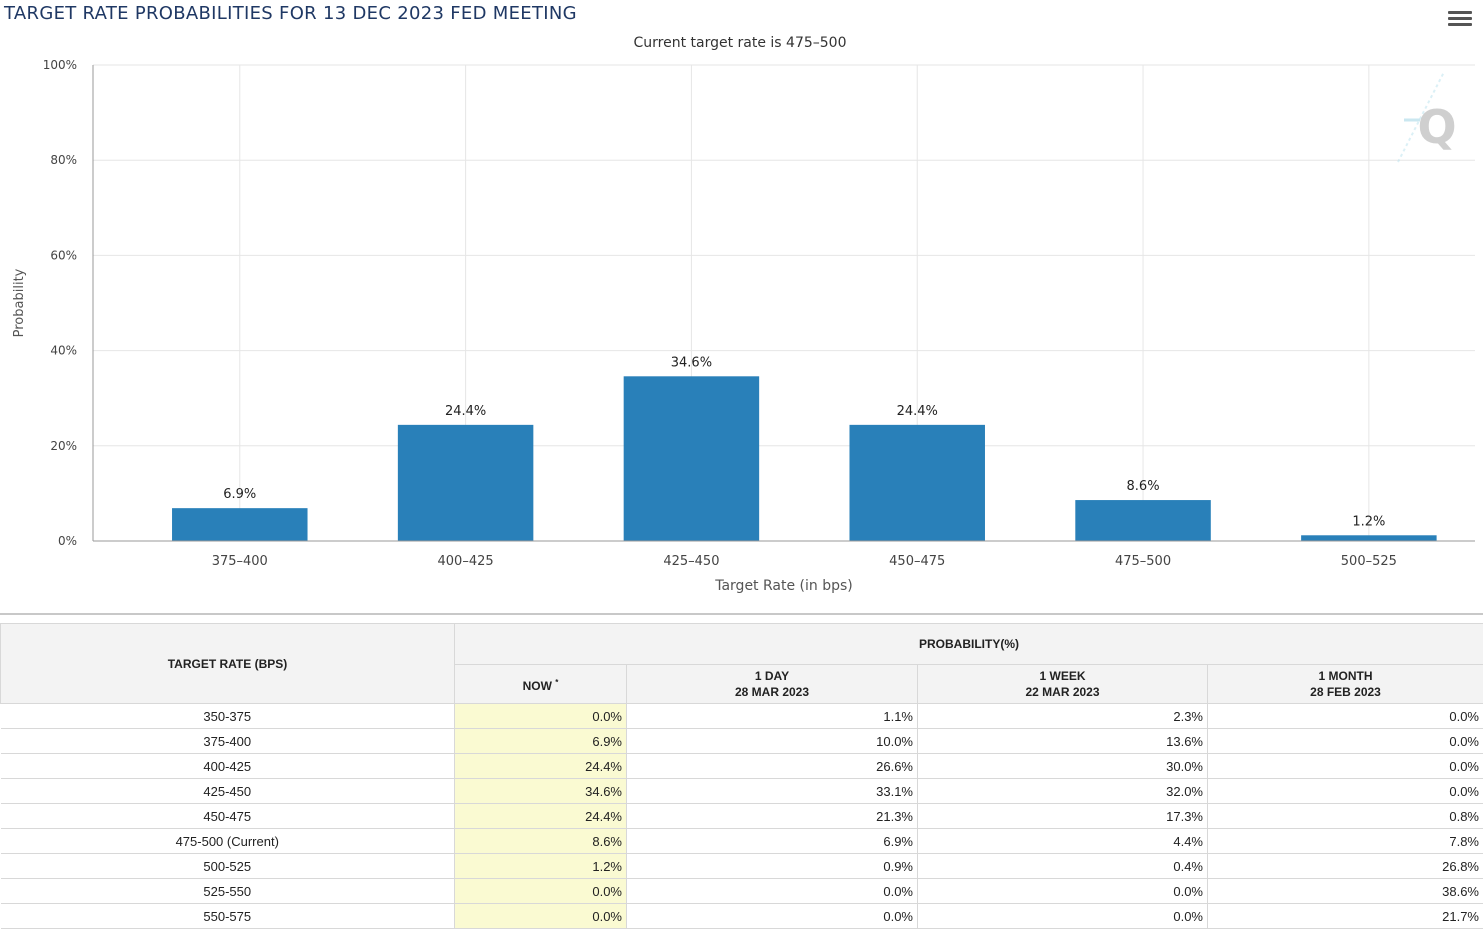 This screenshot has width=1483, height=929. I want to click on x-axis-title: Target Rate (in bps), so click(783, 586).